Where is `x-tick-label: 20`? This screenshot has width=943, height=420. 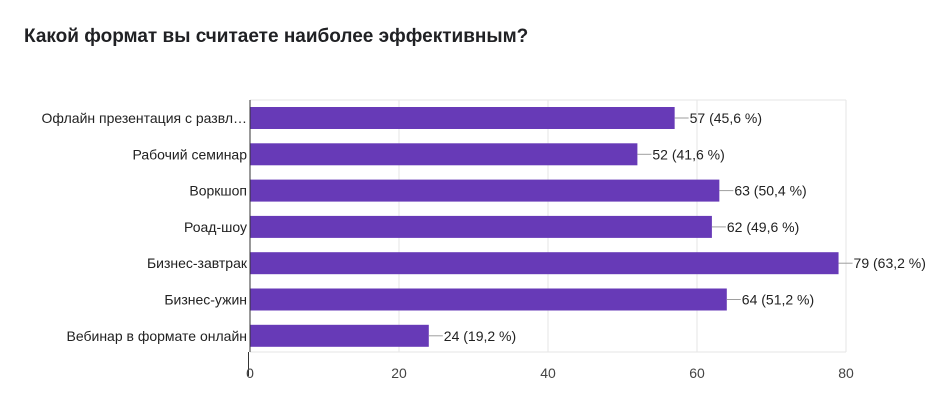
x-tick-label: 20 is located at coordinates (399, 373).